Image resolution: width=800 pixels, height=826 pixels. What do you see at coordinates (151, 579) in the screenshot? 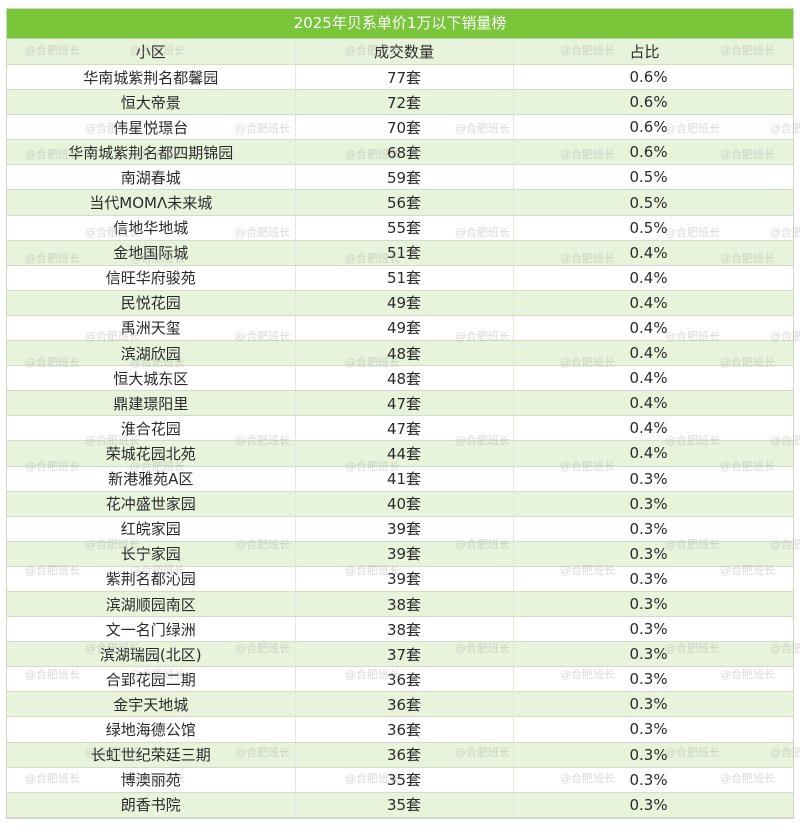
I see `cell-community: 紫荆名都沁园` at bounding box center [151, 579].